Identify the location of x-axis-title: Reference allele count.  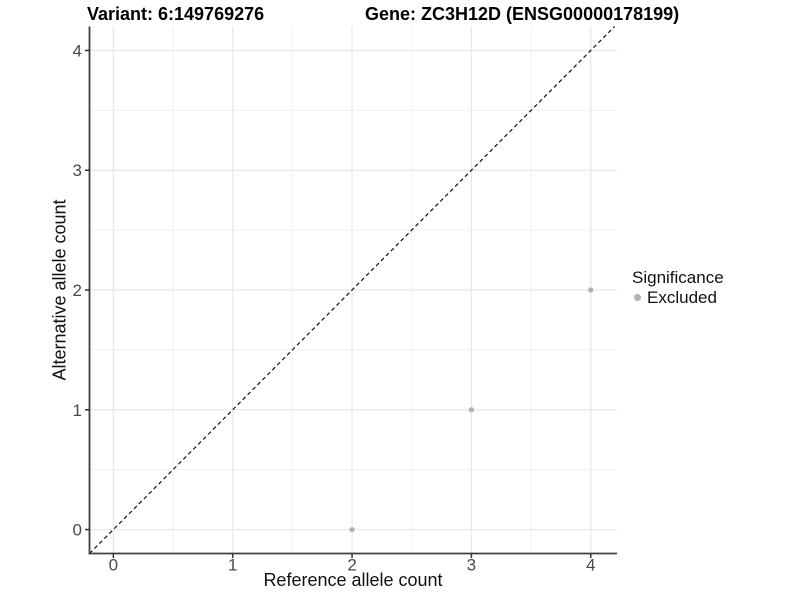
(353, 580).